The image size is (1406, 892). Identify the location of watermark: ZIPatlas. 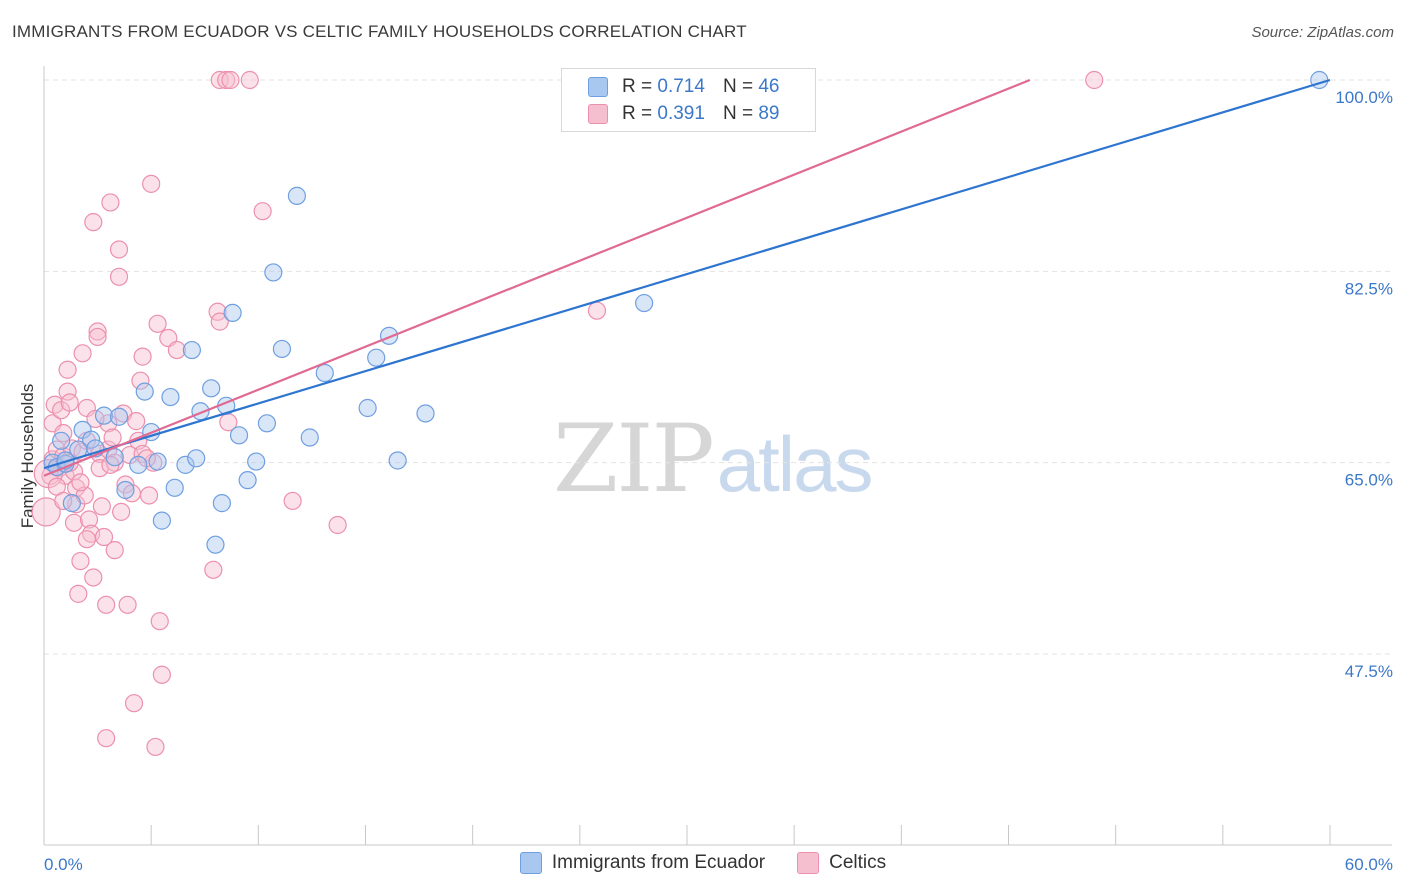
(713, 459).